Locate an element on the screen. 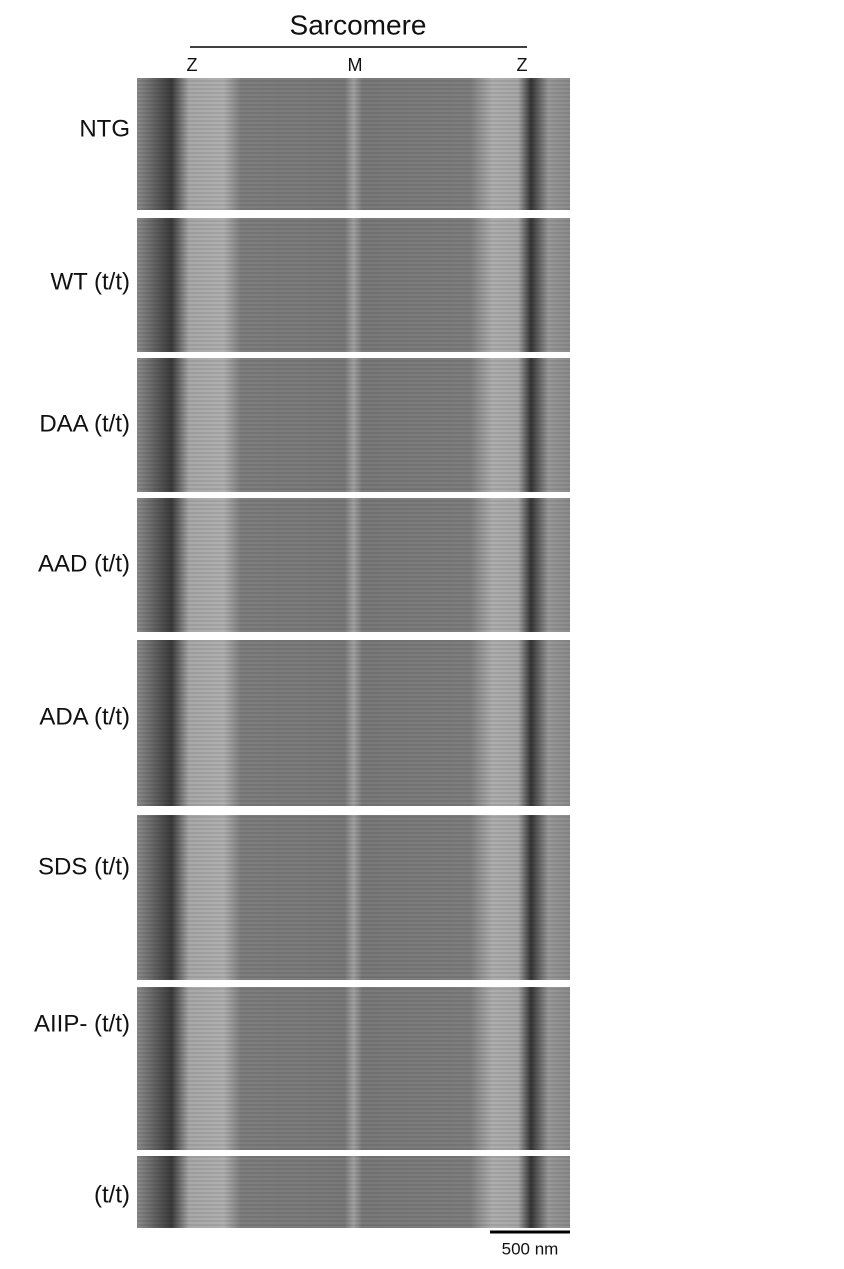 The image size is (844, 1269). row-label: NTG is located at coordinates (104, 128).